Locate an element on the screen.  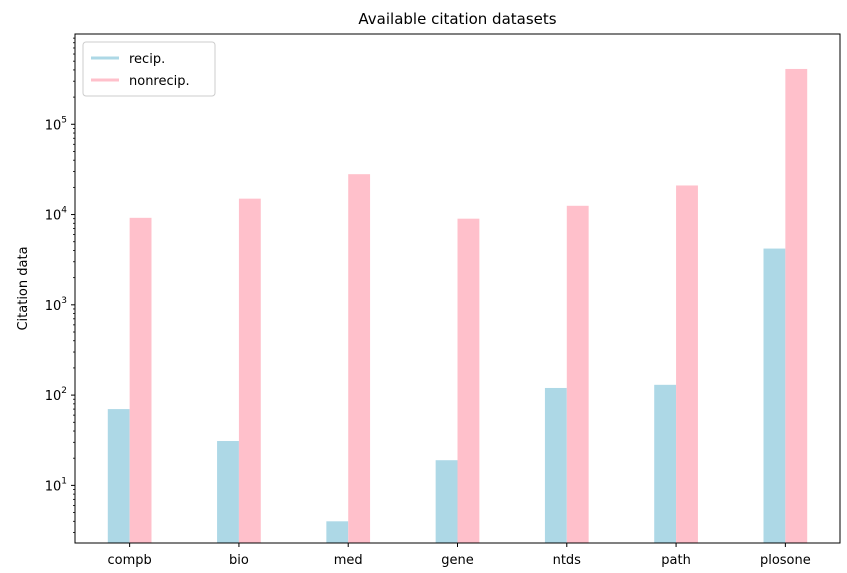
x-tick-label: gene is located at coordinates (457, 560).